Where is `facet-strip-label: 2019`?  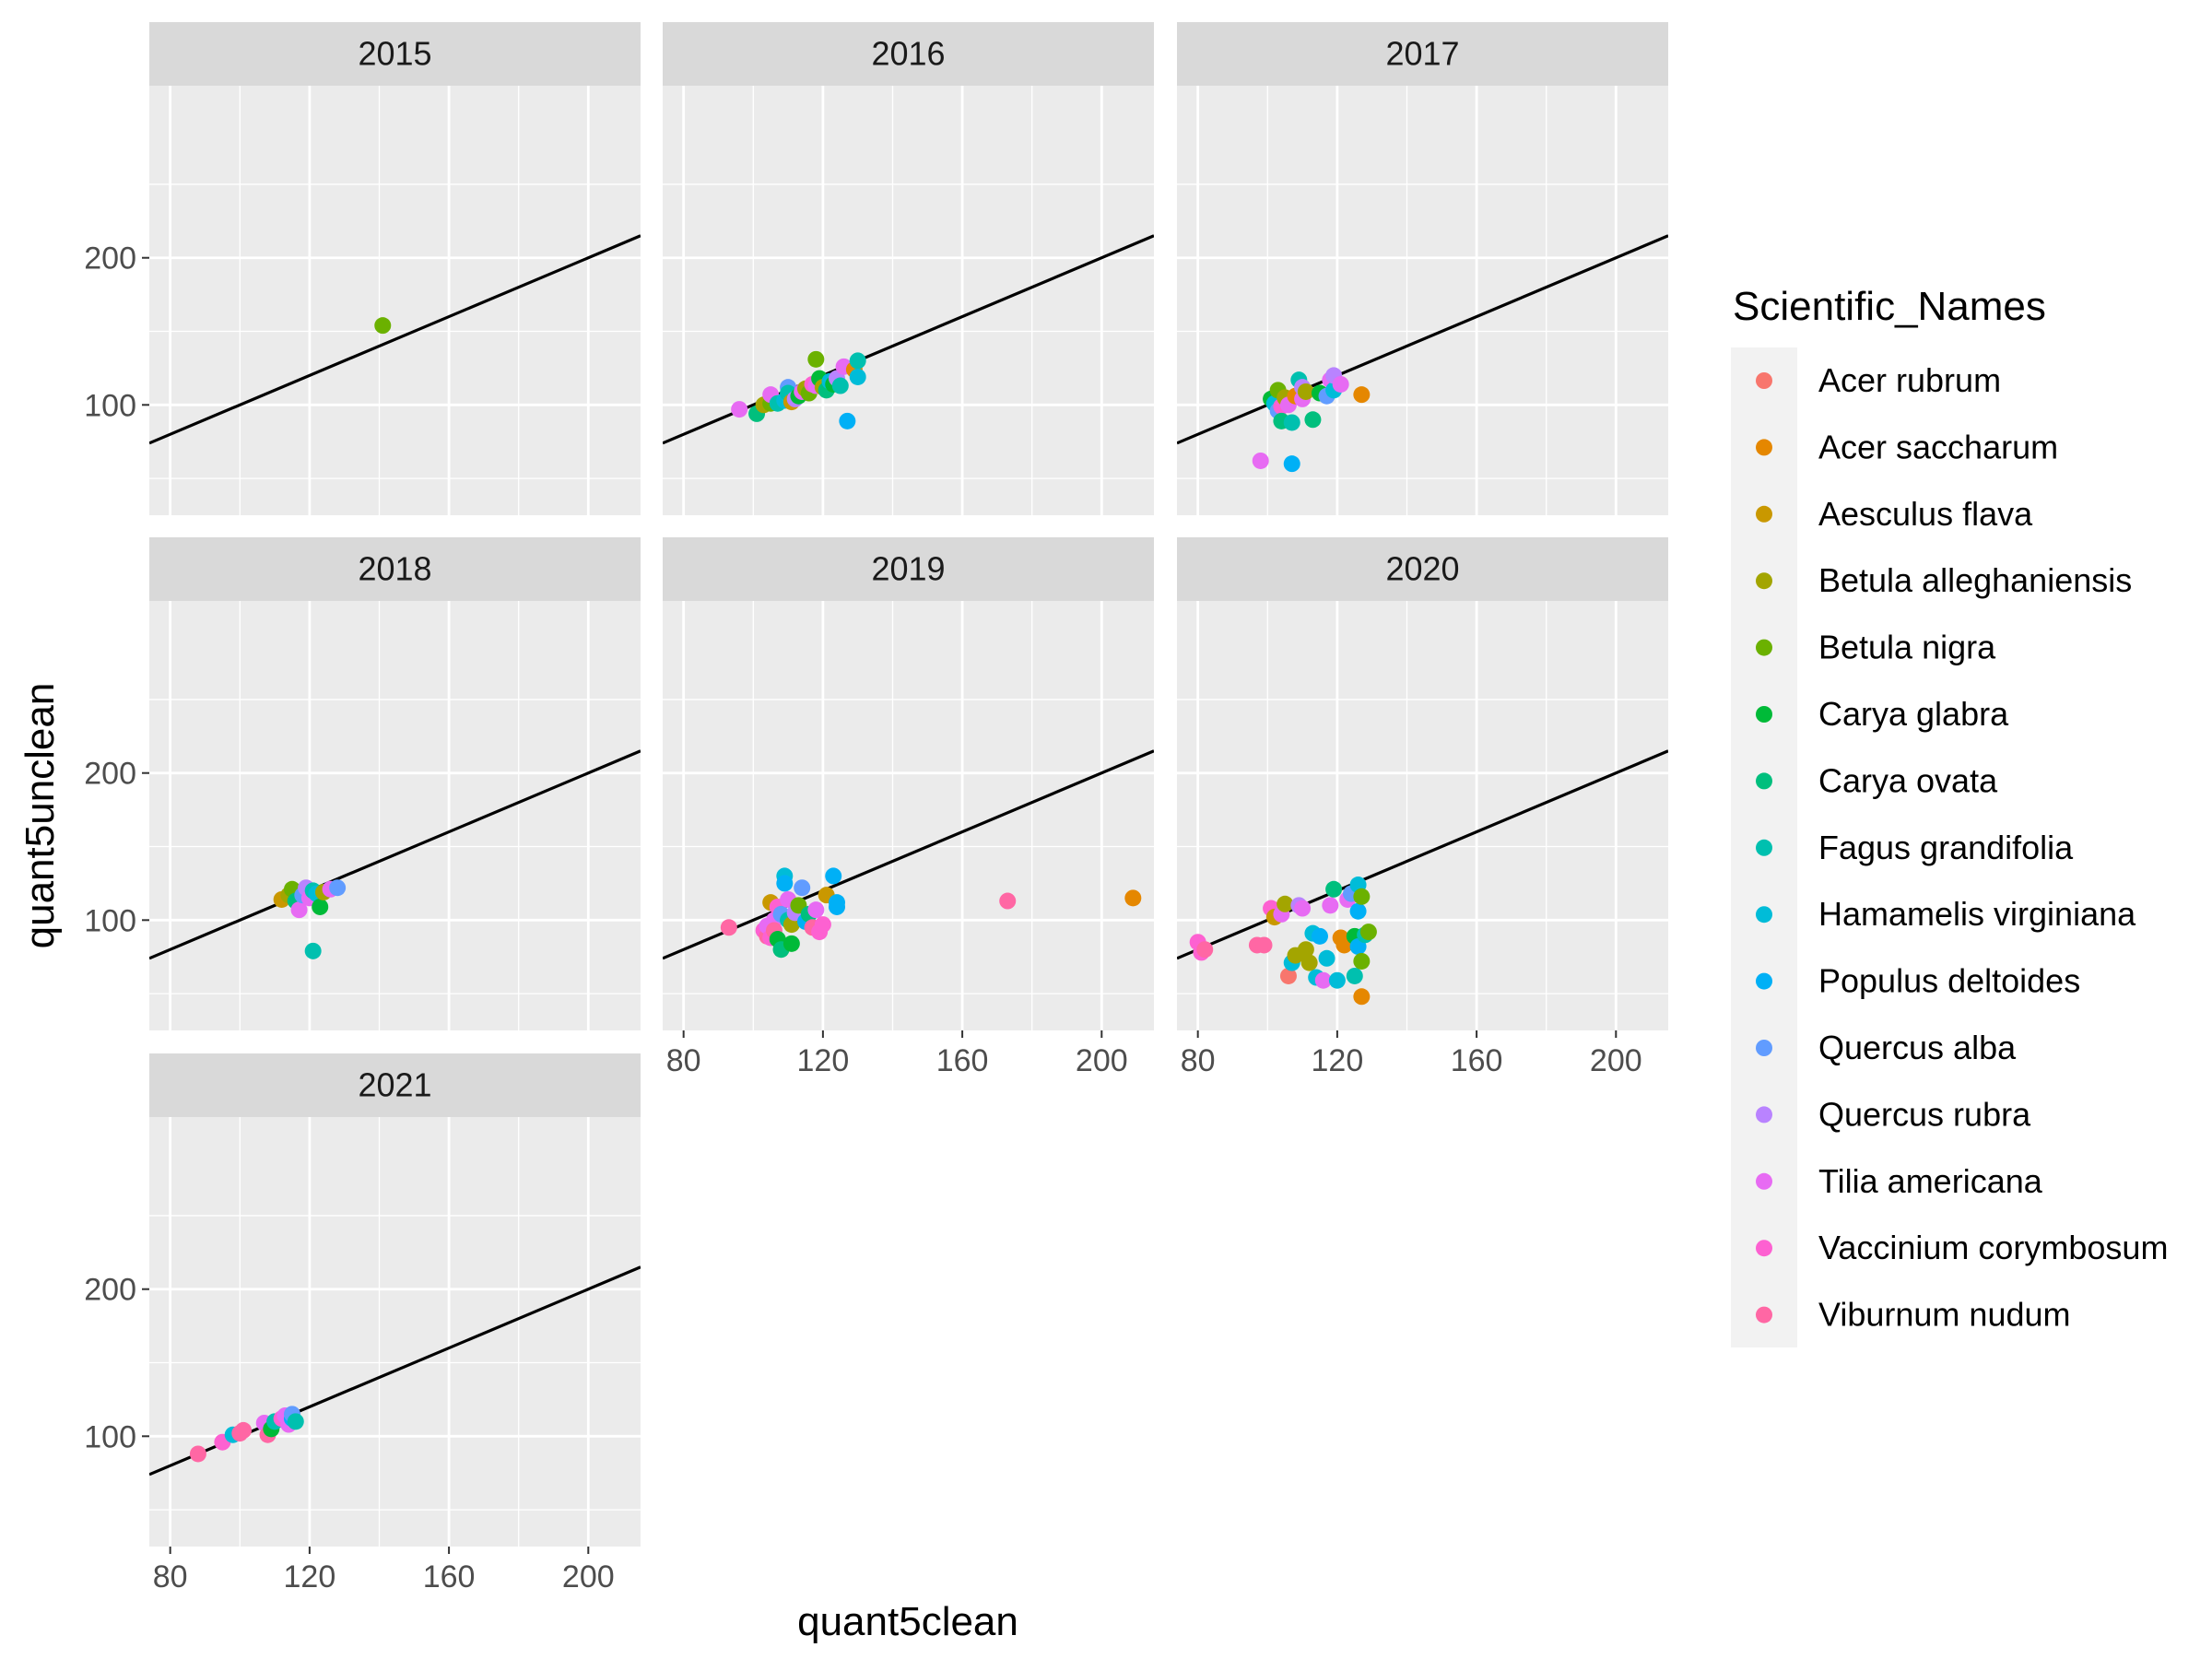
facet-strip-label: 2019 is located at coordinates (908, 569).